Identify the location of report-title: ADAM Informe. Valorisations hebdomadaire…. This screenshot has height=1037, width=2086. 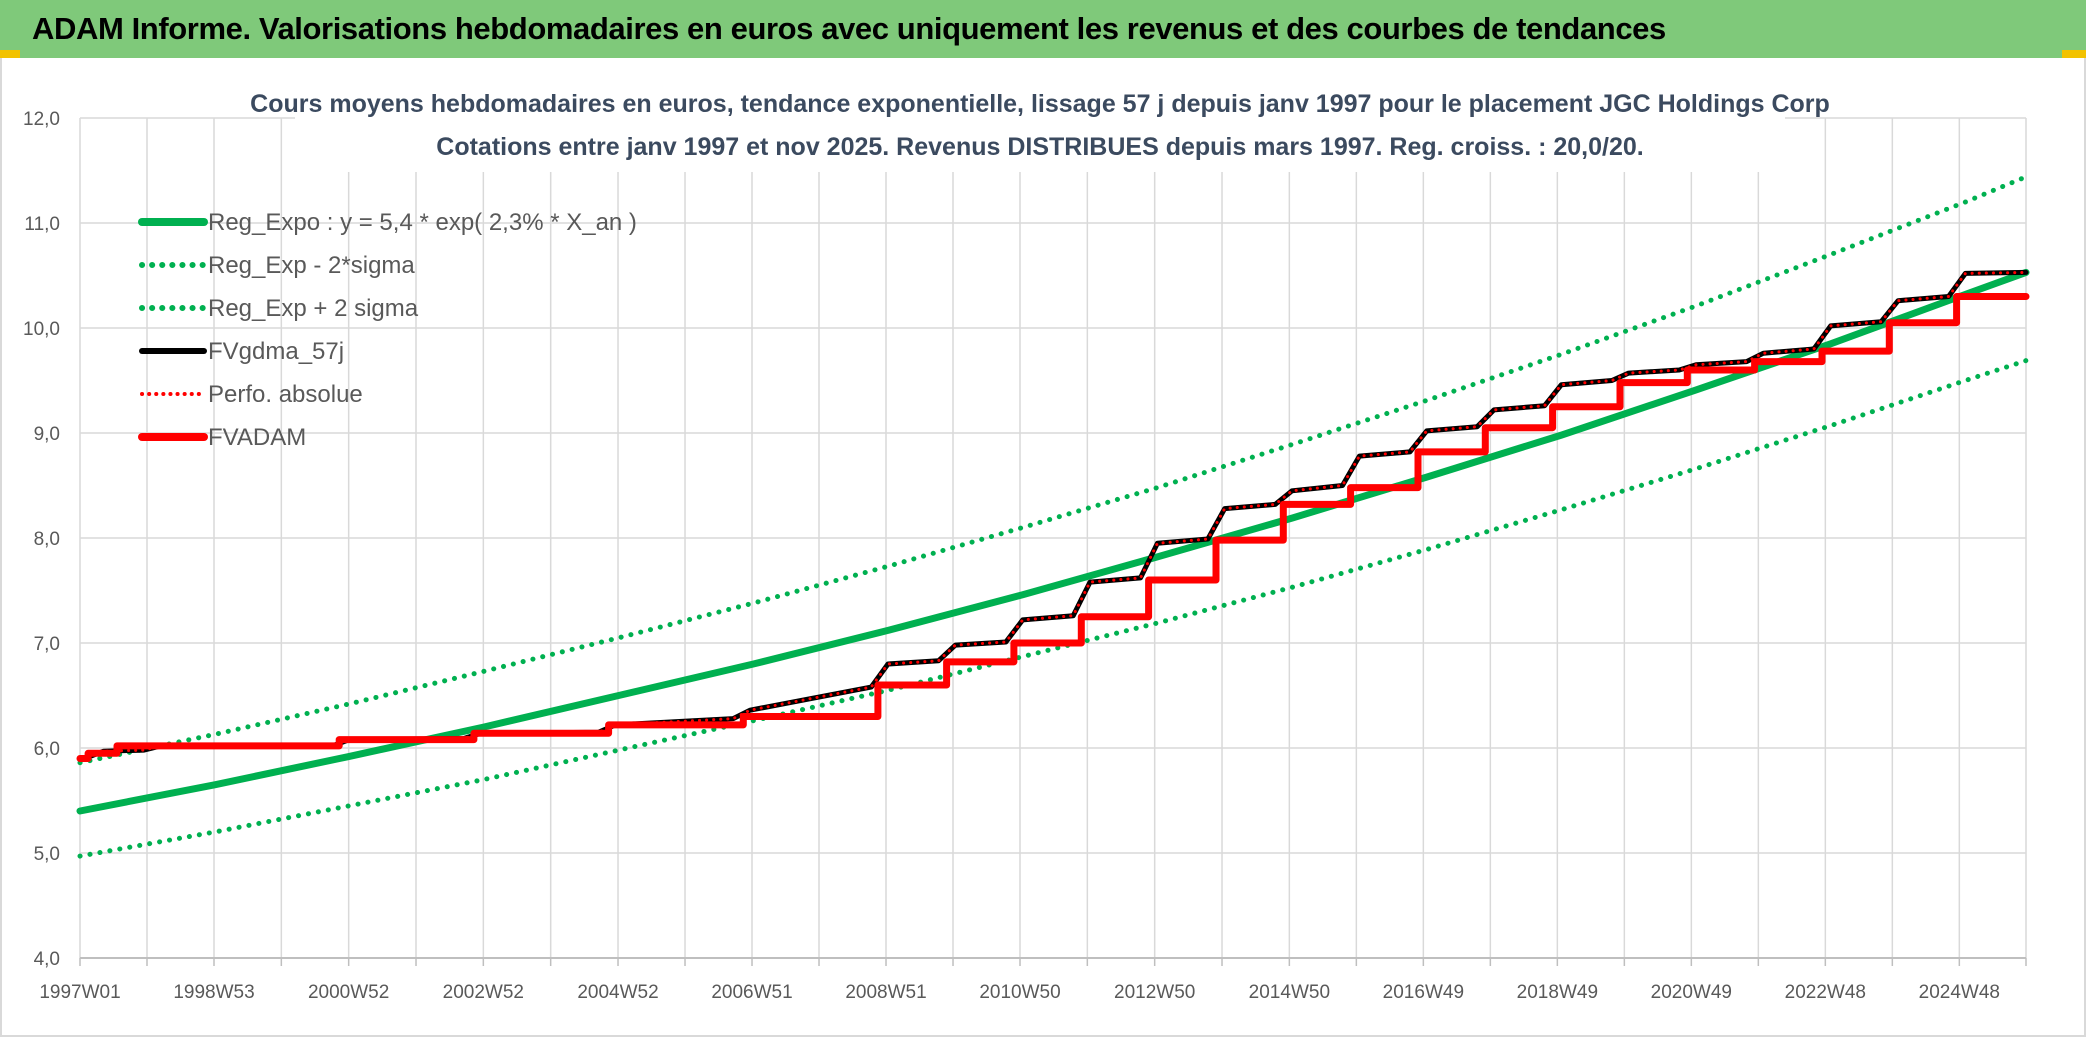
(849, 28).